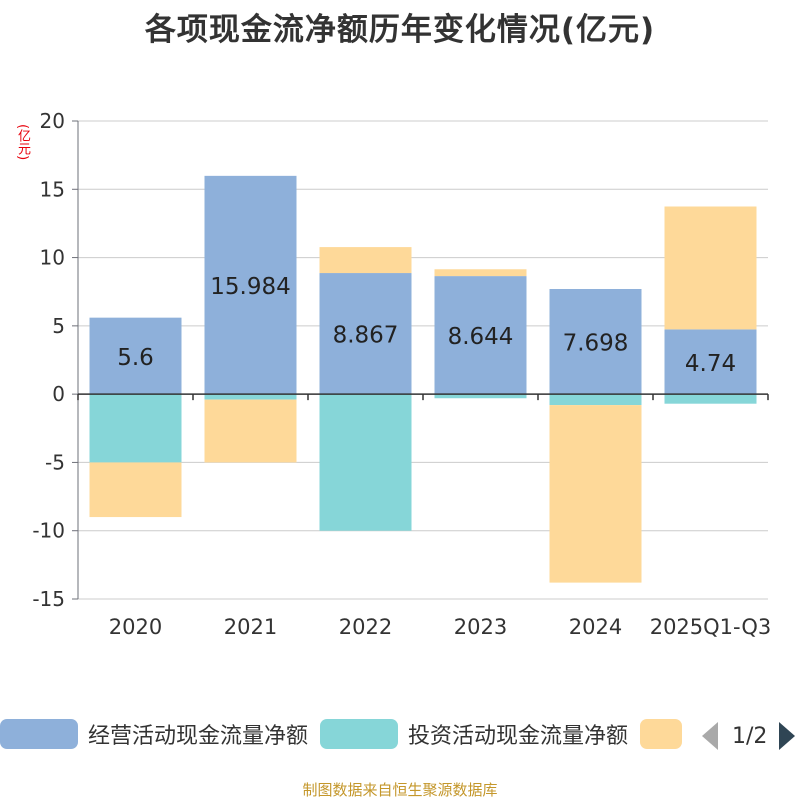  I want to click on x-tick-label: 2020, so click(135, 627).